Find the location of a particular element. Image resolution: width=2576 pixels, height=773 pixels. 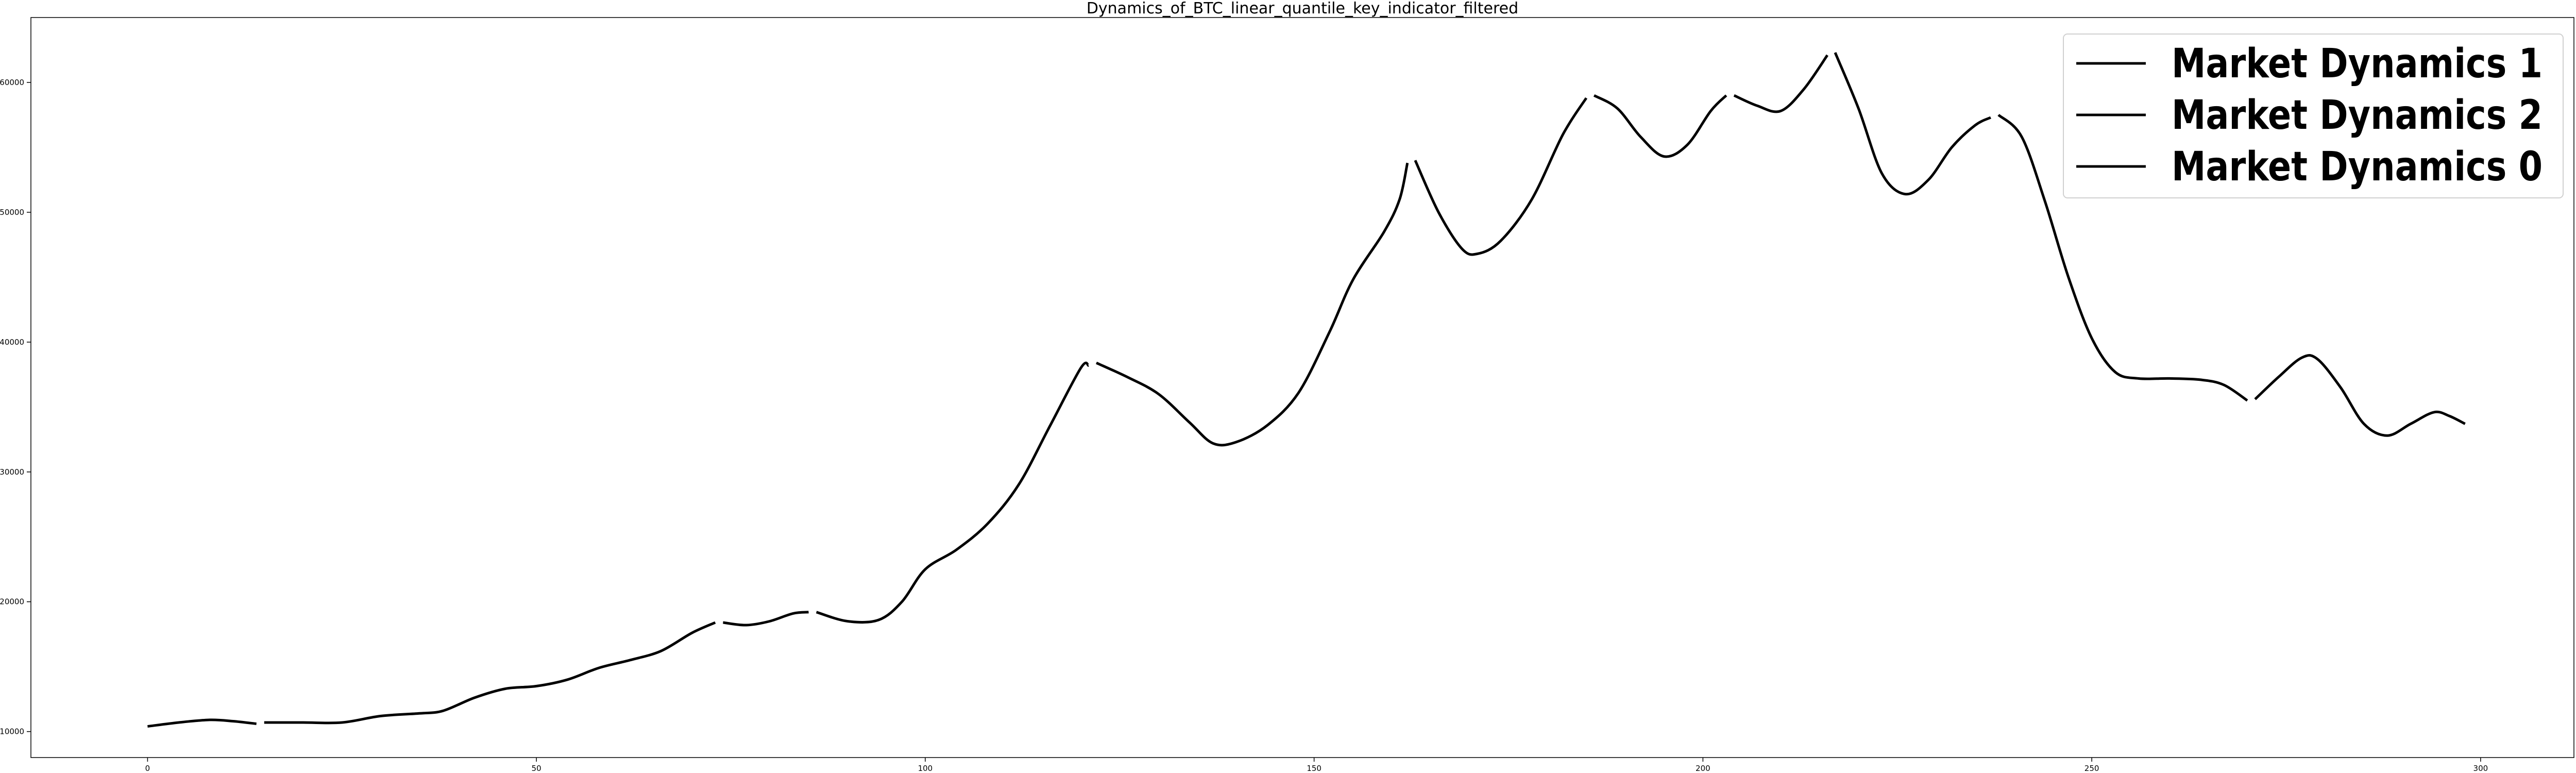

x-tick-label: 300 is located at coordinates (2480, 768).